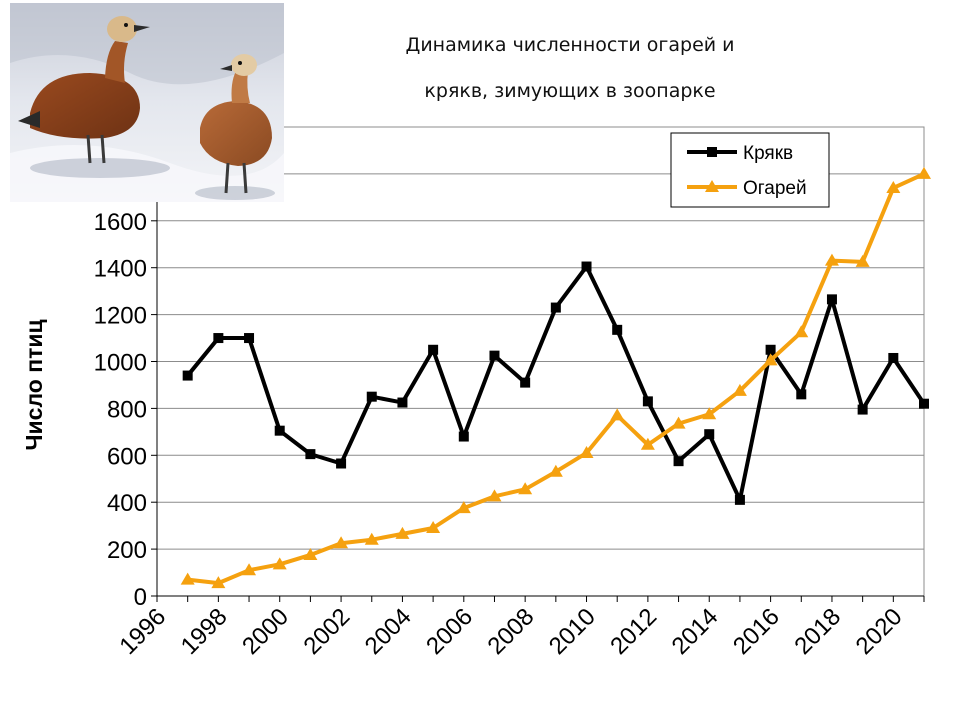 Image resolution: width=960 pixels, height=720 pixels. Describe the element at coordinates (265, 631) in the screenshot. I see `x-tick-label: 2000` at that location.